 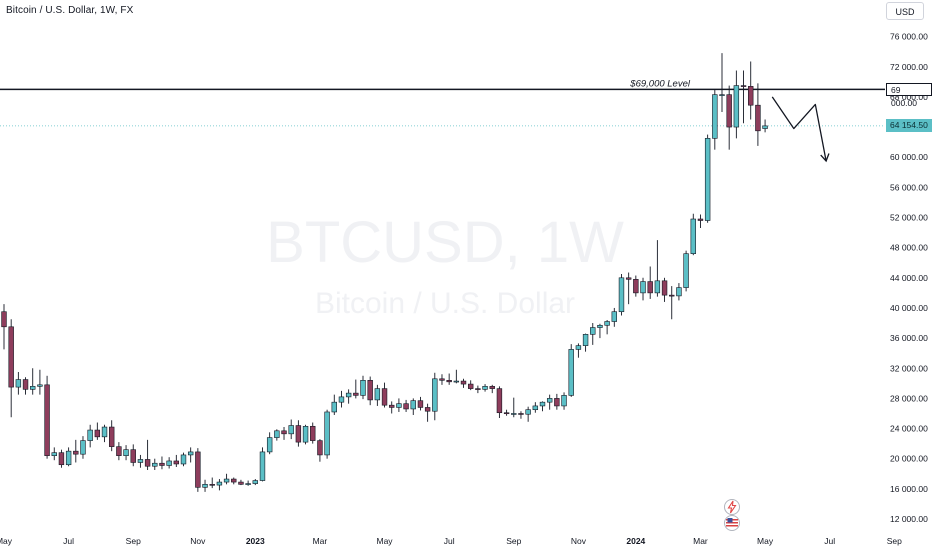 What do you see at coordinates (909, 489) in the screenshot?
I see `y-tick-label: 16 000.00` at bounding box center [909, 489].